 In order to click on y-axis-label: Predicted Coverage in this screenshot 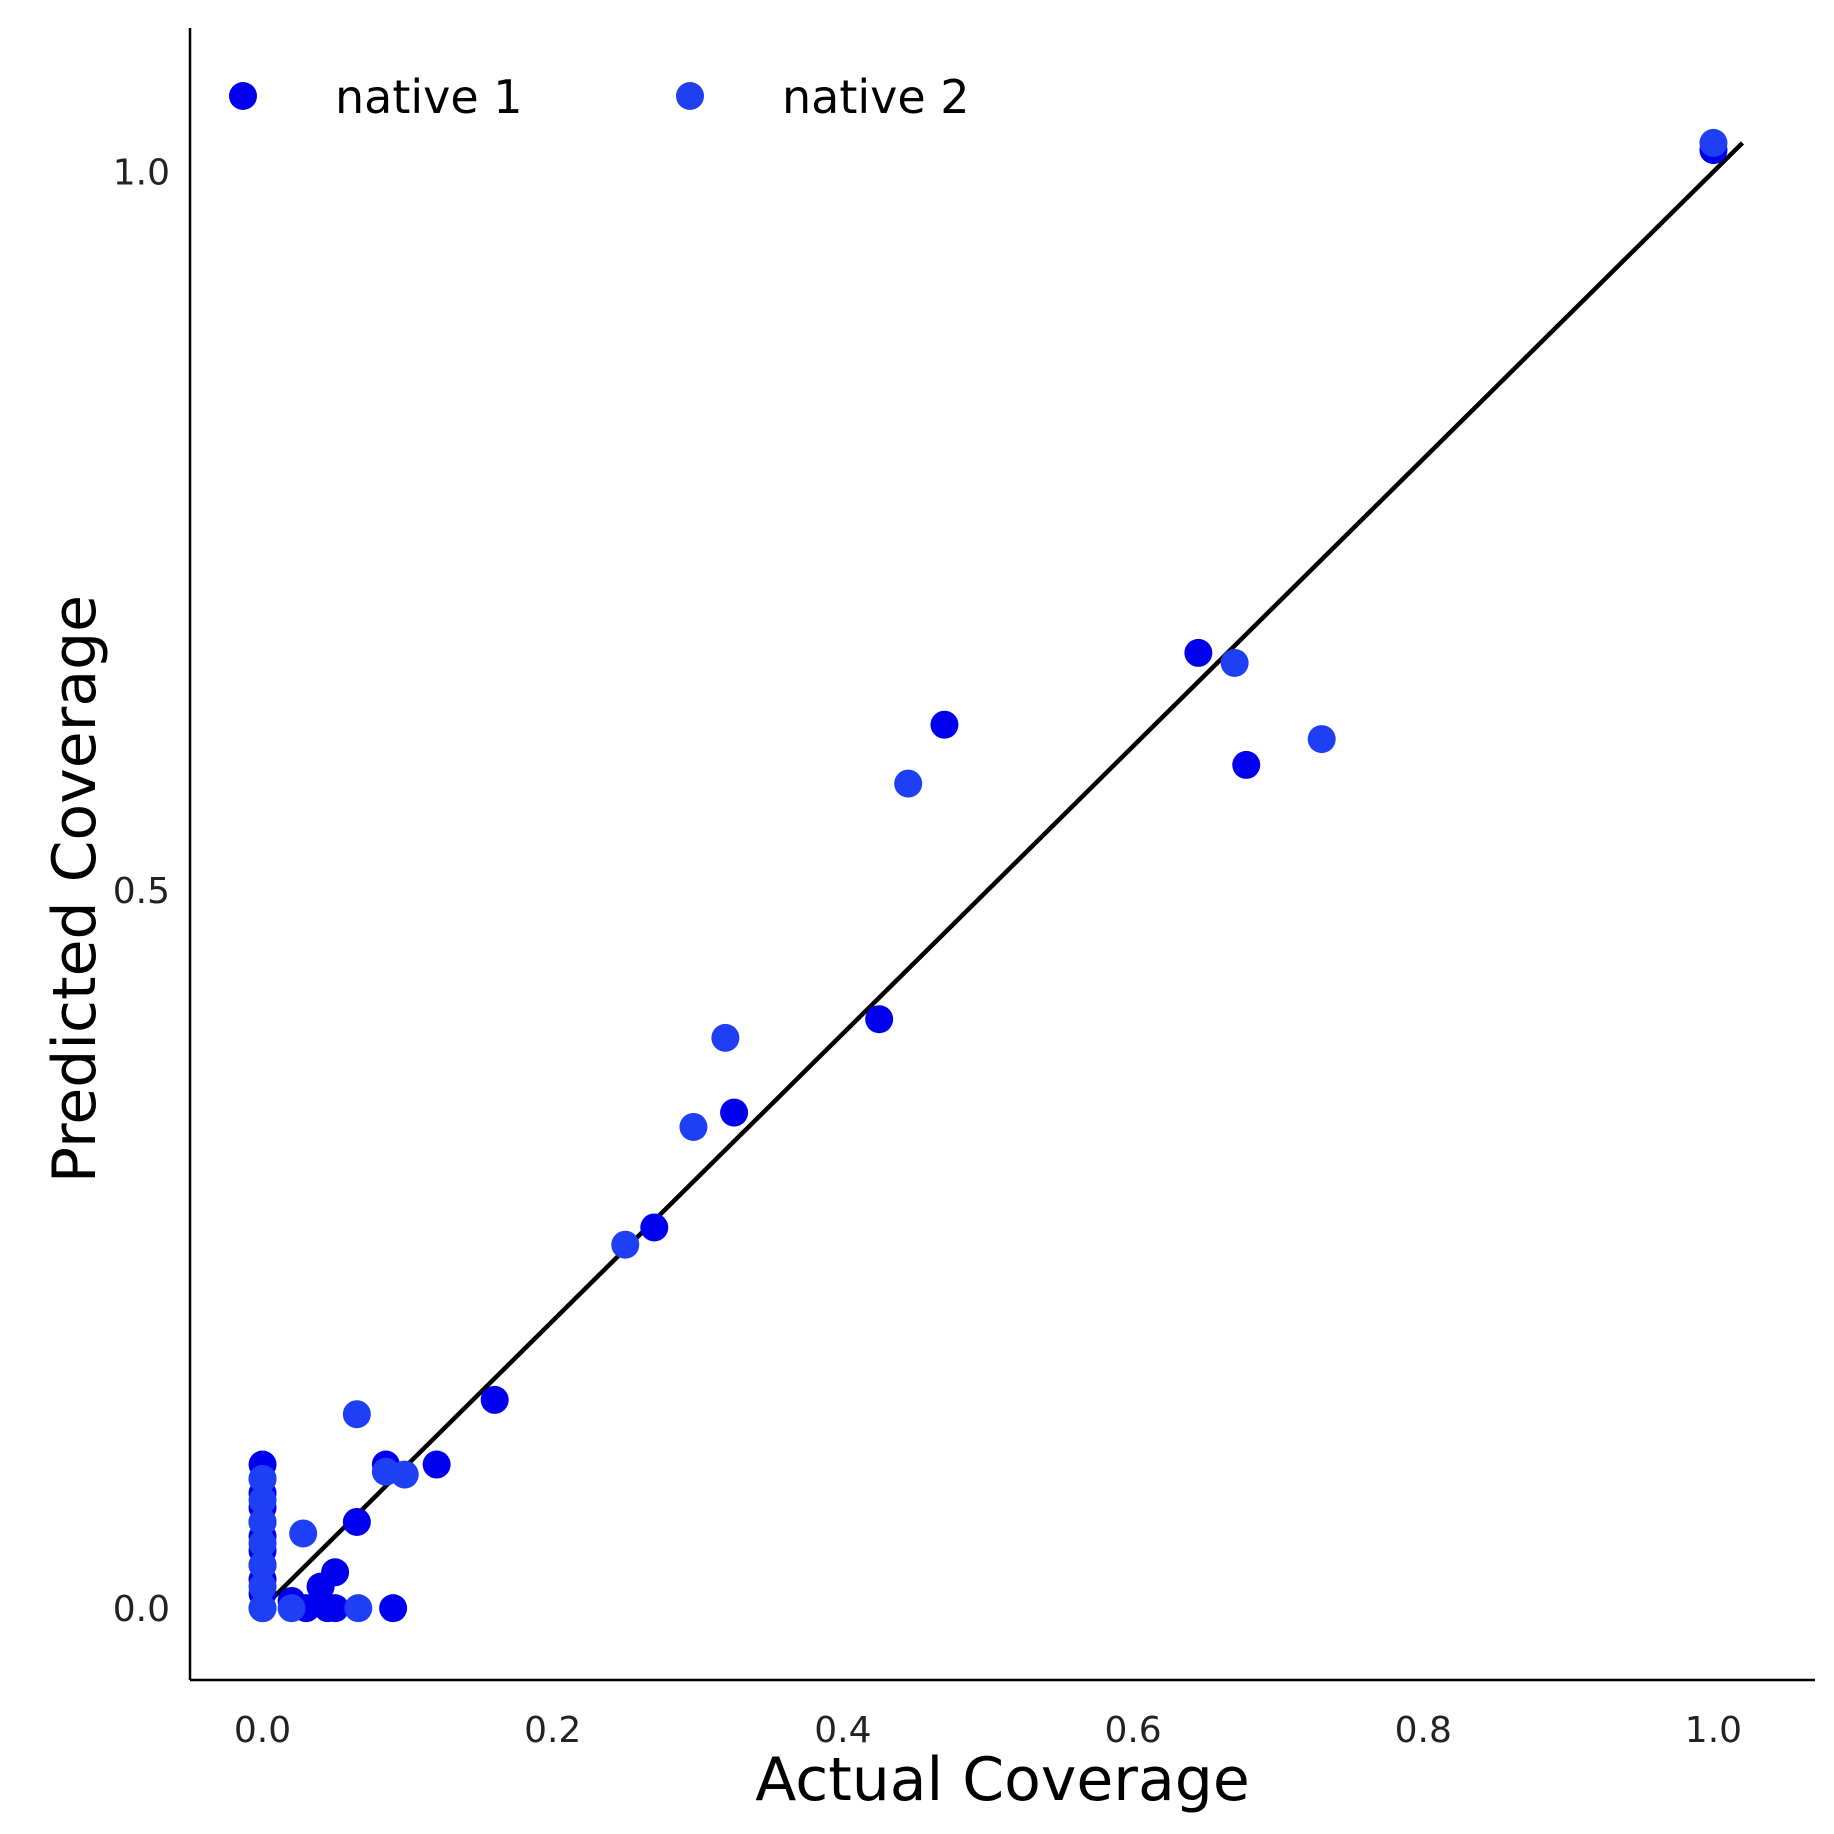, I will do `click(75, 889)`.